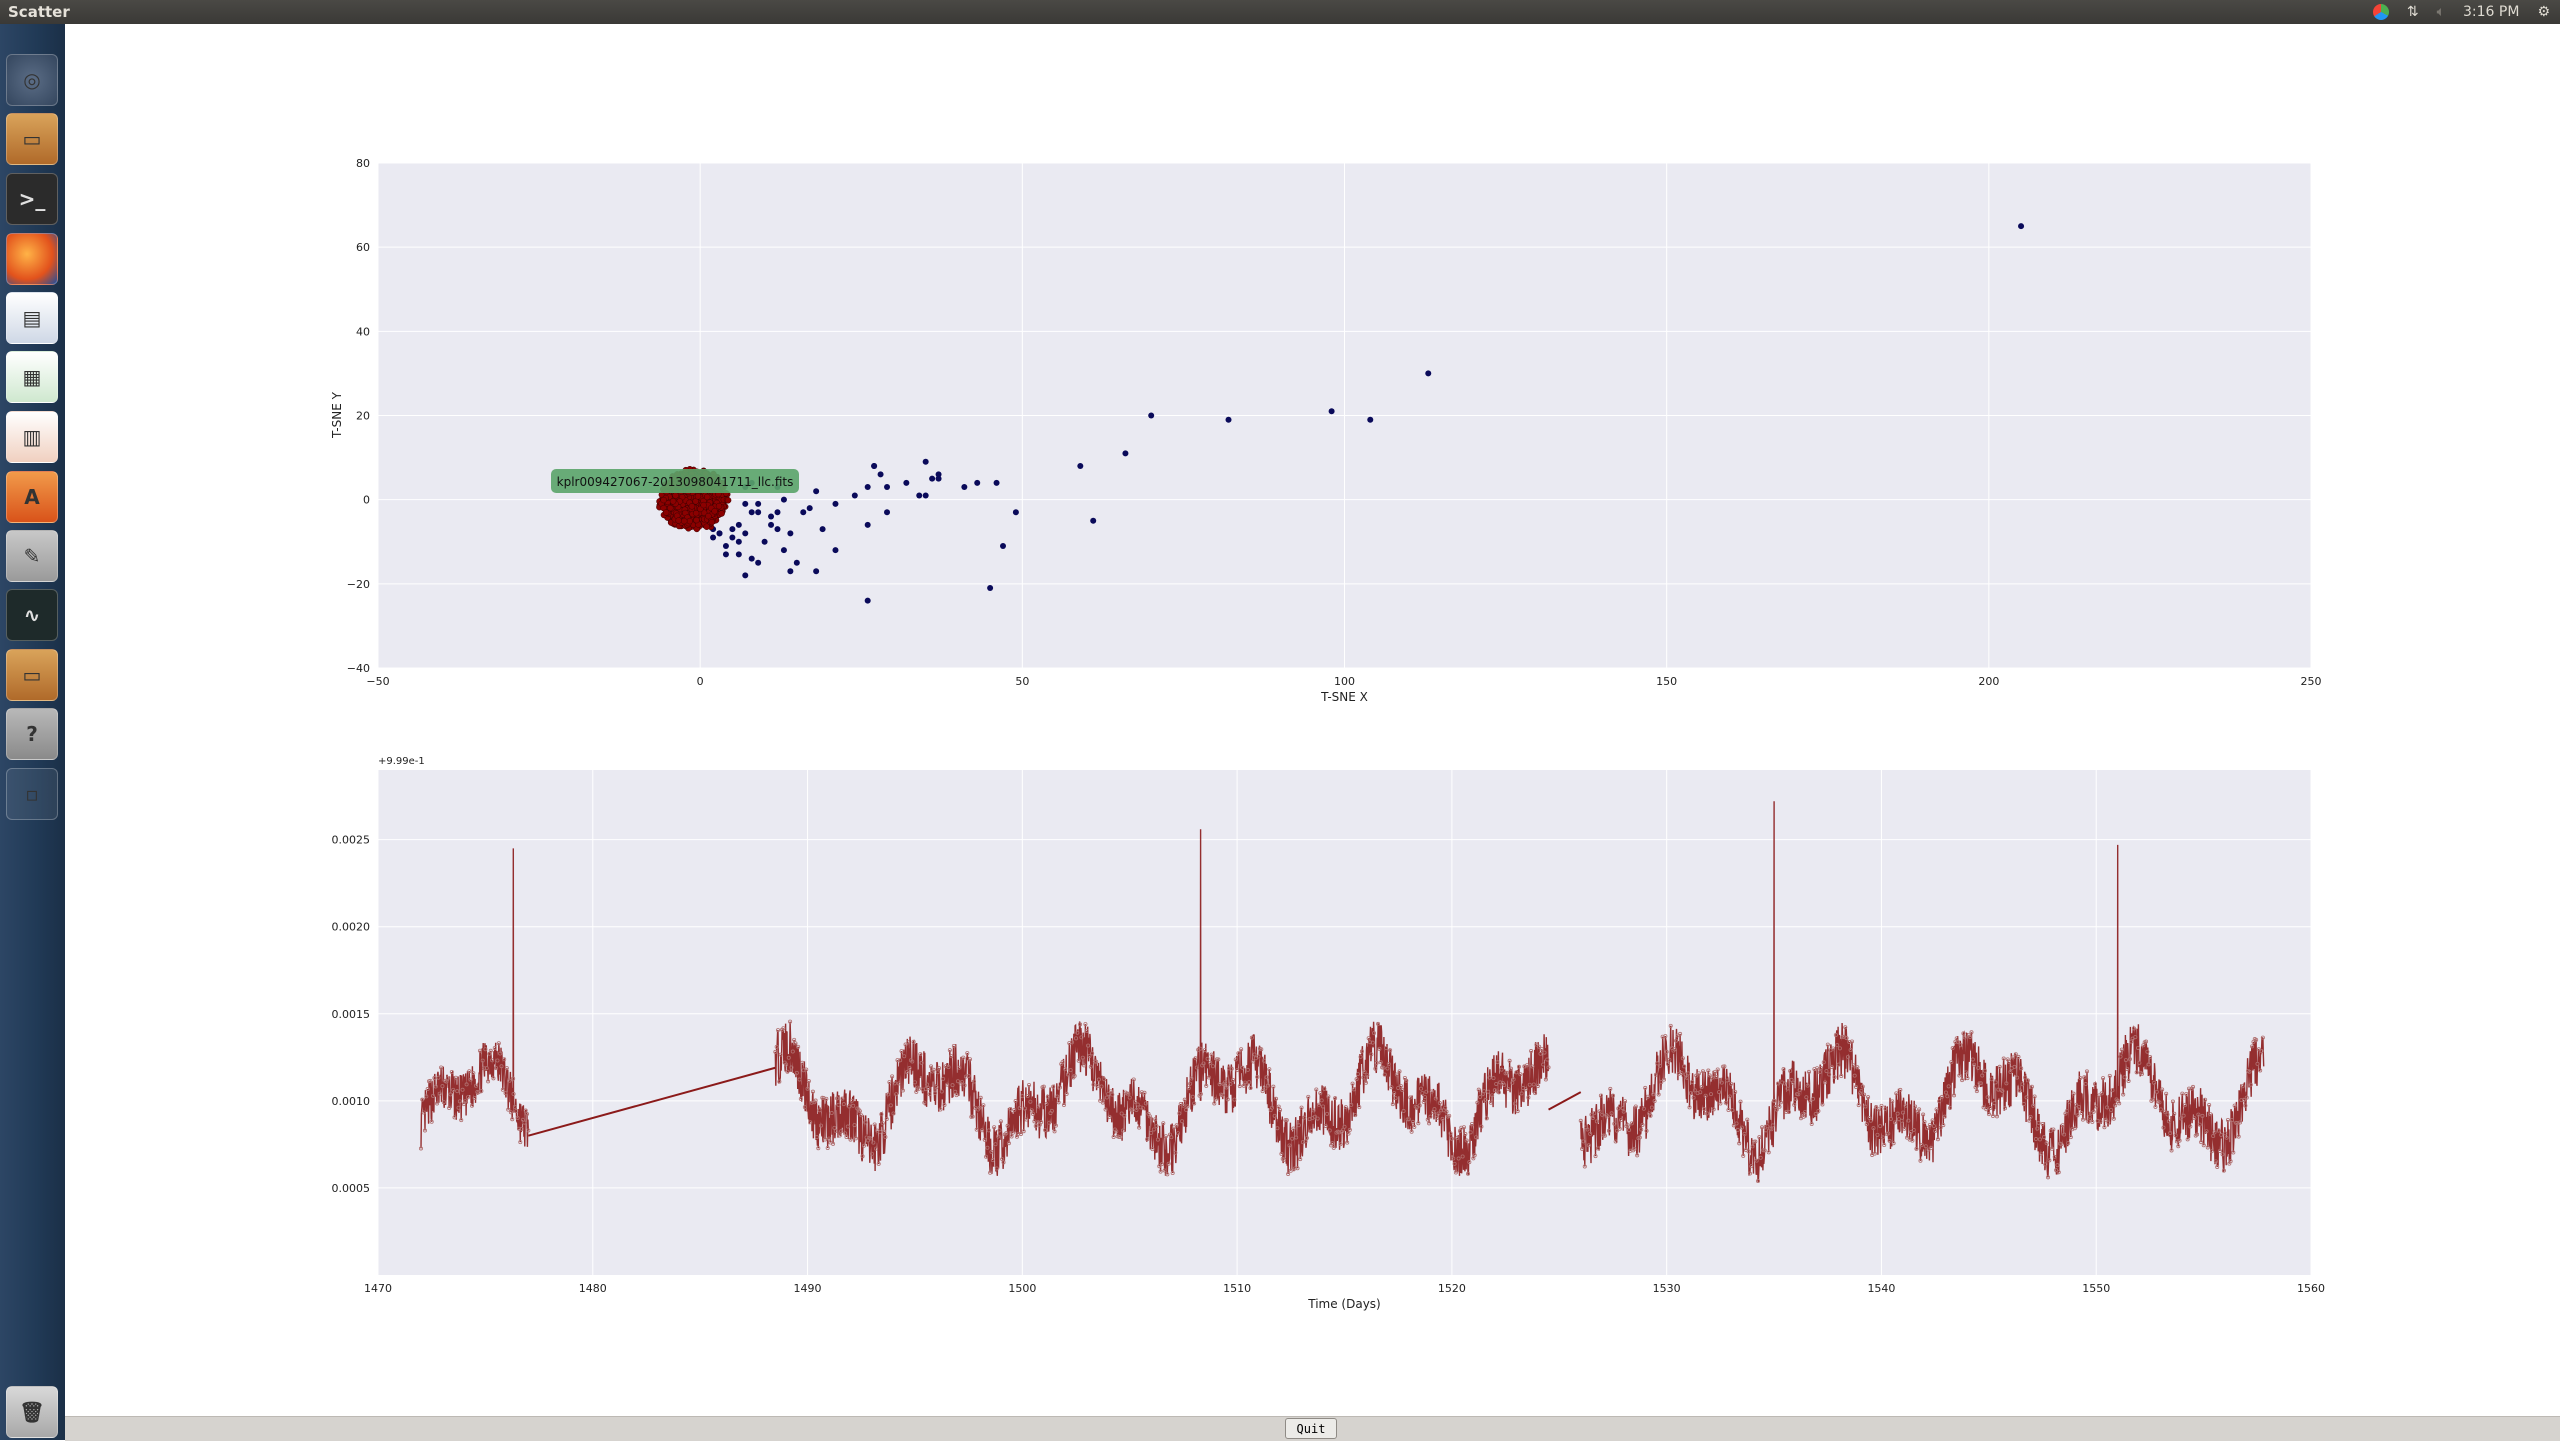  What do you see at coordinates (32, 318) in the screenshot?
I see `writer-icon: ▤` at bounding box center [32, 318].